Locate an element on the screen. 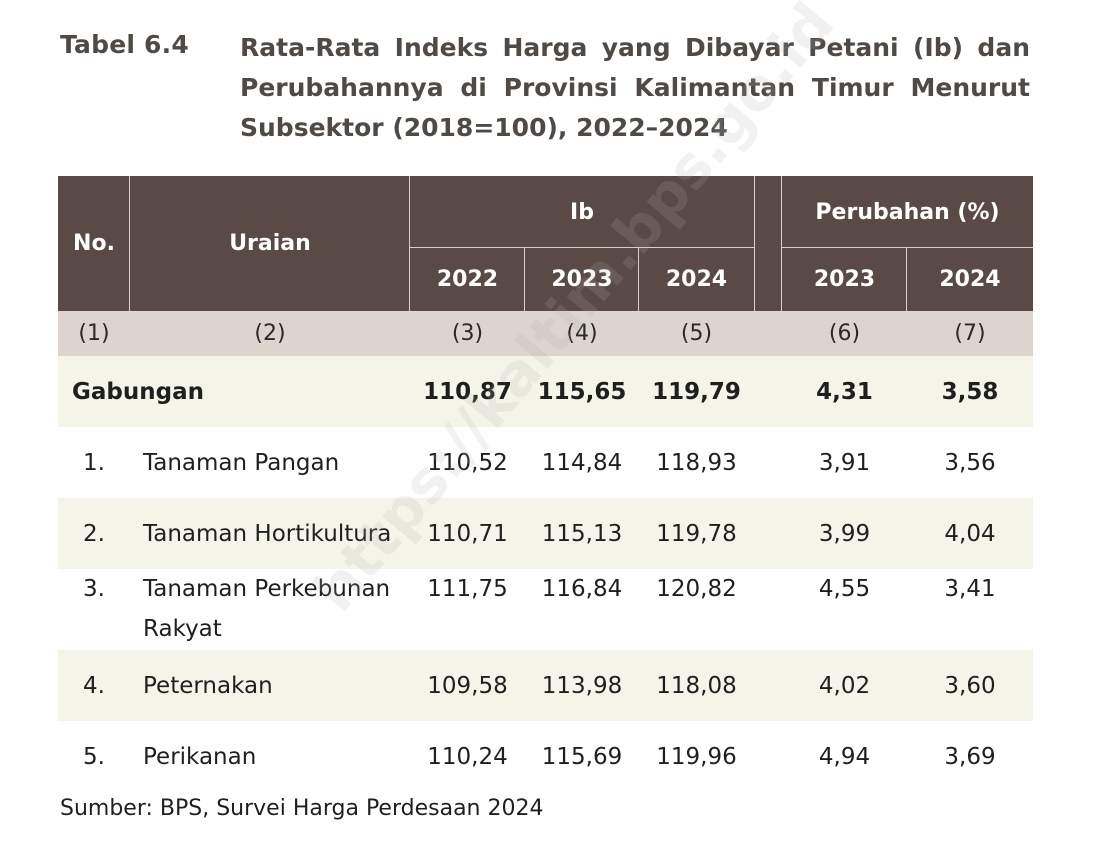  row-change-2023: 4,55 is located at coordinates (844, 589).